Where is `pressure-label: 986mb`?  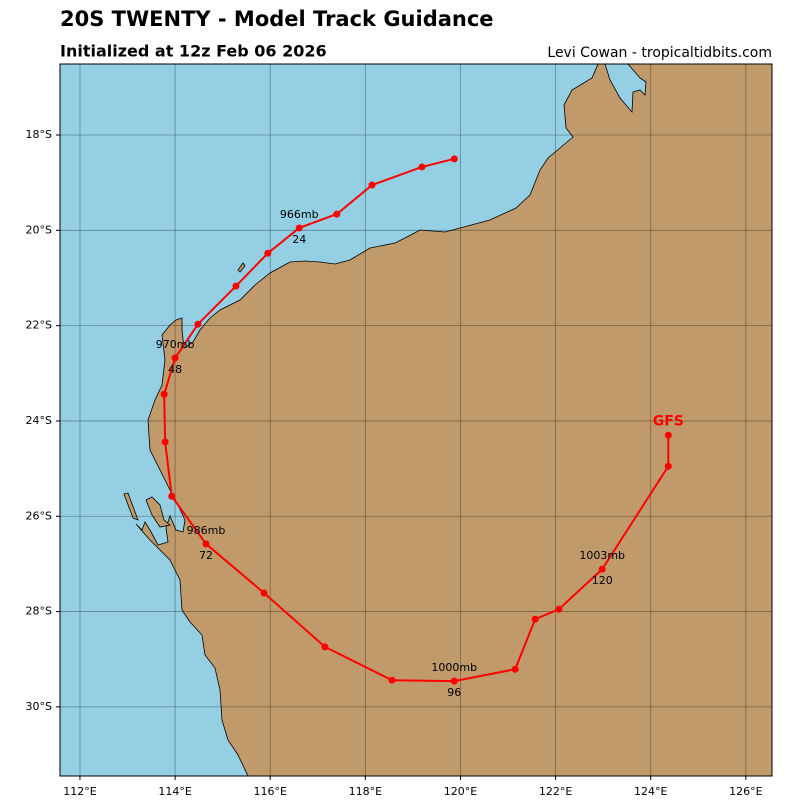
pressure-label: 986mb is located at coordinates (206, 530).